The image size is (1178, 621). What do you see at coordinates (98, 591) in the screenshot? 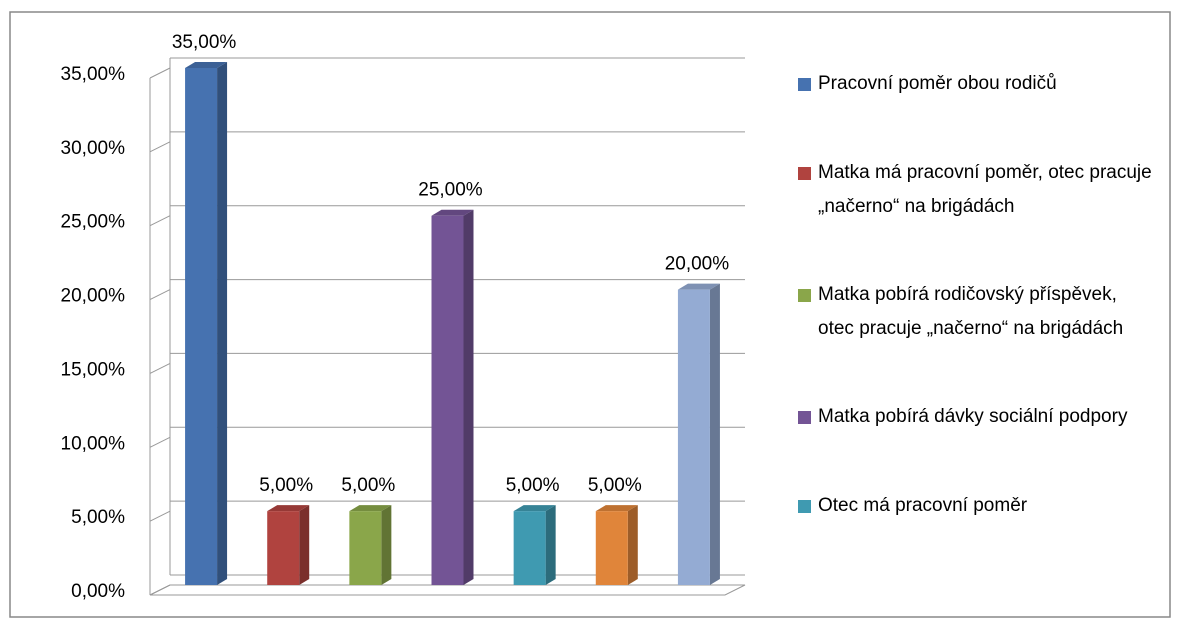
I see `y-tick-label: 0,00%` at bounding box center [98, 591].